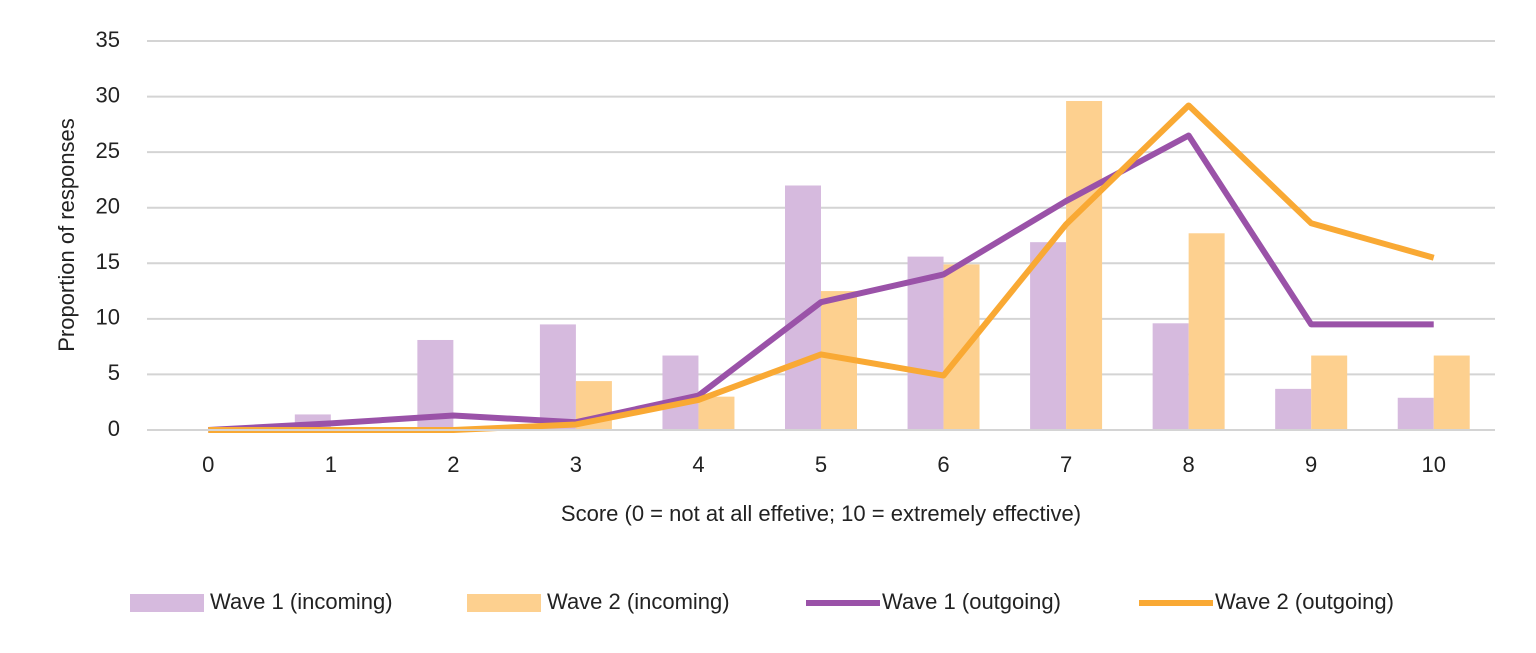 The height and width of the screenshot is (653, 1536). What do you see at coordinates (108, 150) in the screenshot?
I see `y-tick-label: 25` at bounding box center [108, 150].